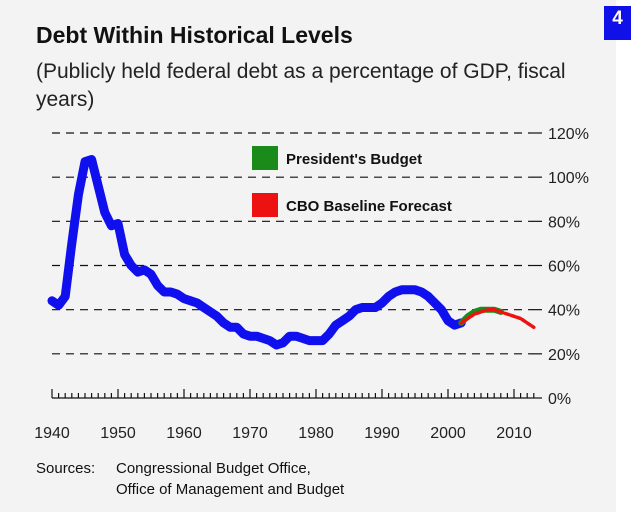 The image size is (631, 512). What do you see at coordinates (568, 178) in the screenshot?
I see `y-tick-label: 100%` at bounding box center [568, 178].